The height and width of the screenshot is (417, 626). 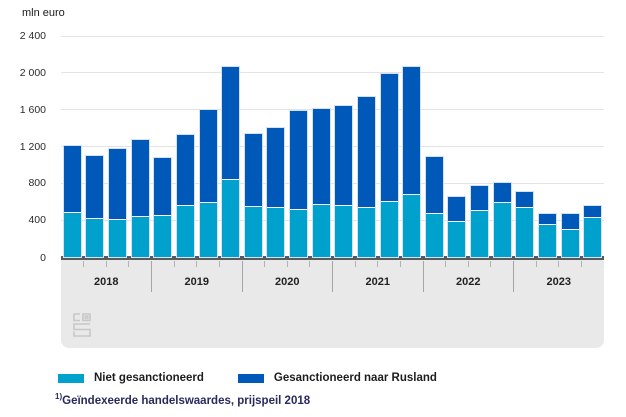 What do you see at coordinates (43, 258) in the screenshot?
I see `y-axis-tick-label: 0` at bounding box center [43, 258].